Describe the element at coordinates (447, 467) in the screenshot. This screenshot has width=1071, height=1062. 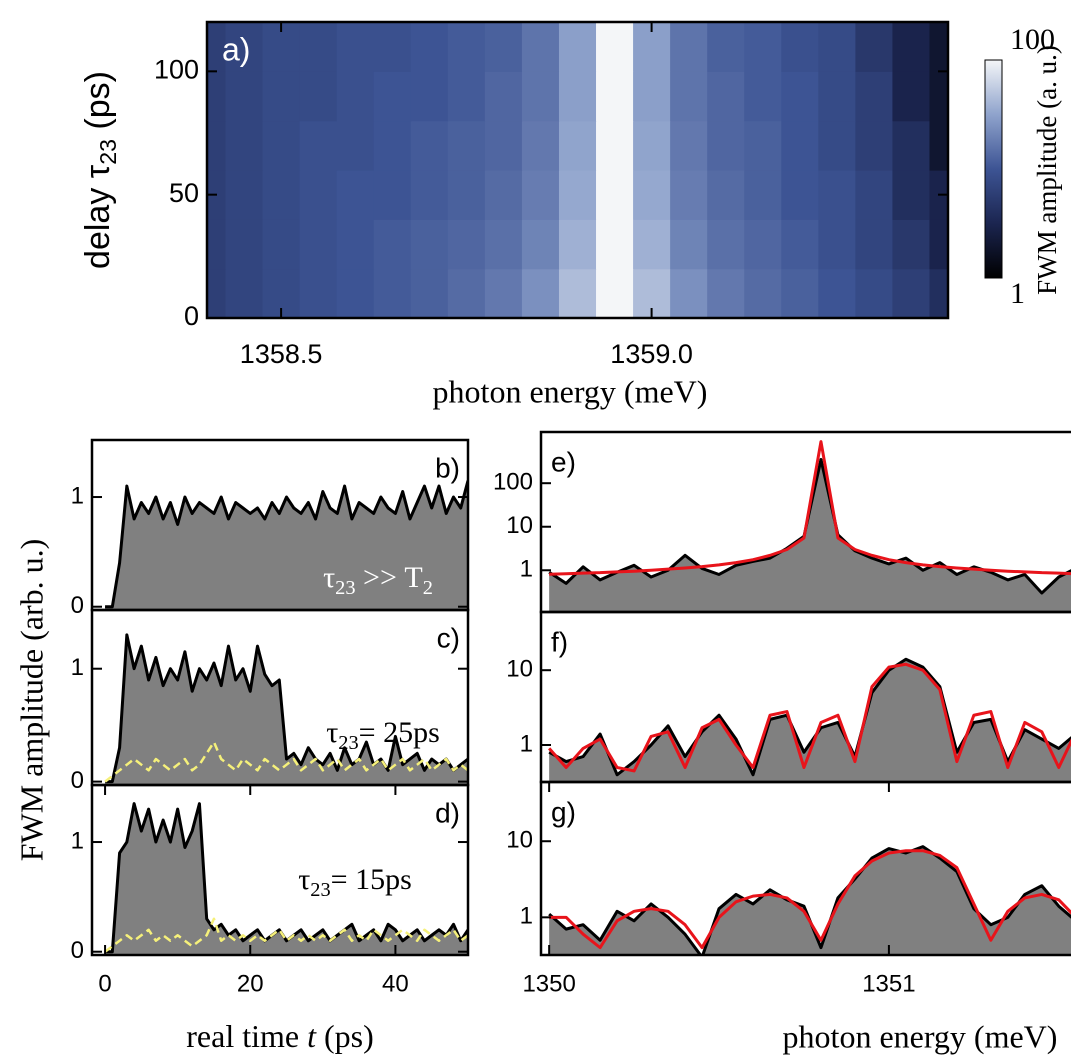
I see `panel-label: b)` at that location.